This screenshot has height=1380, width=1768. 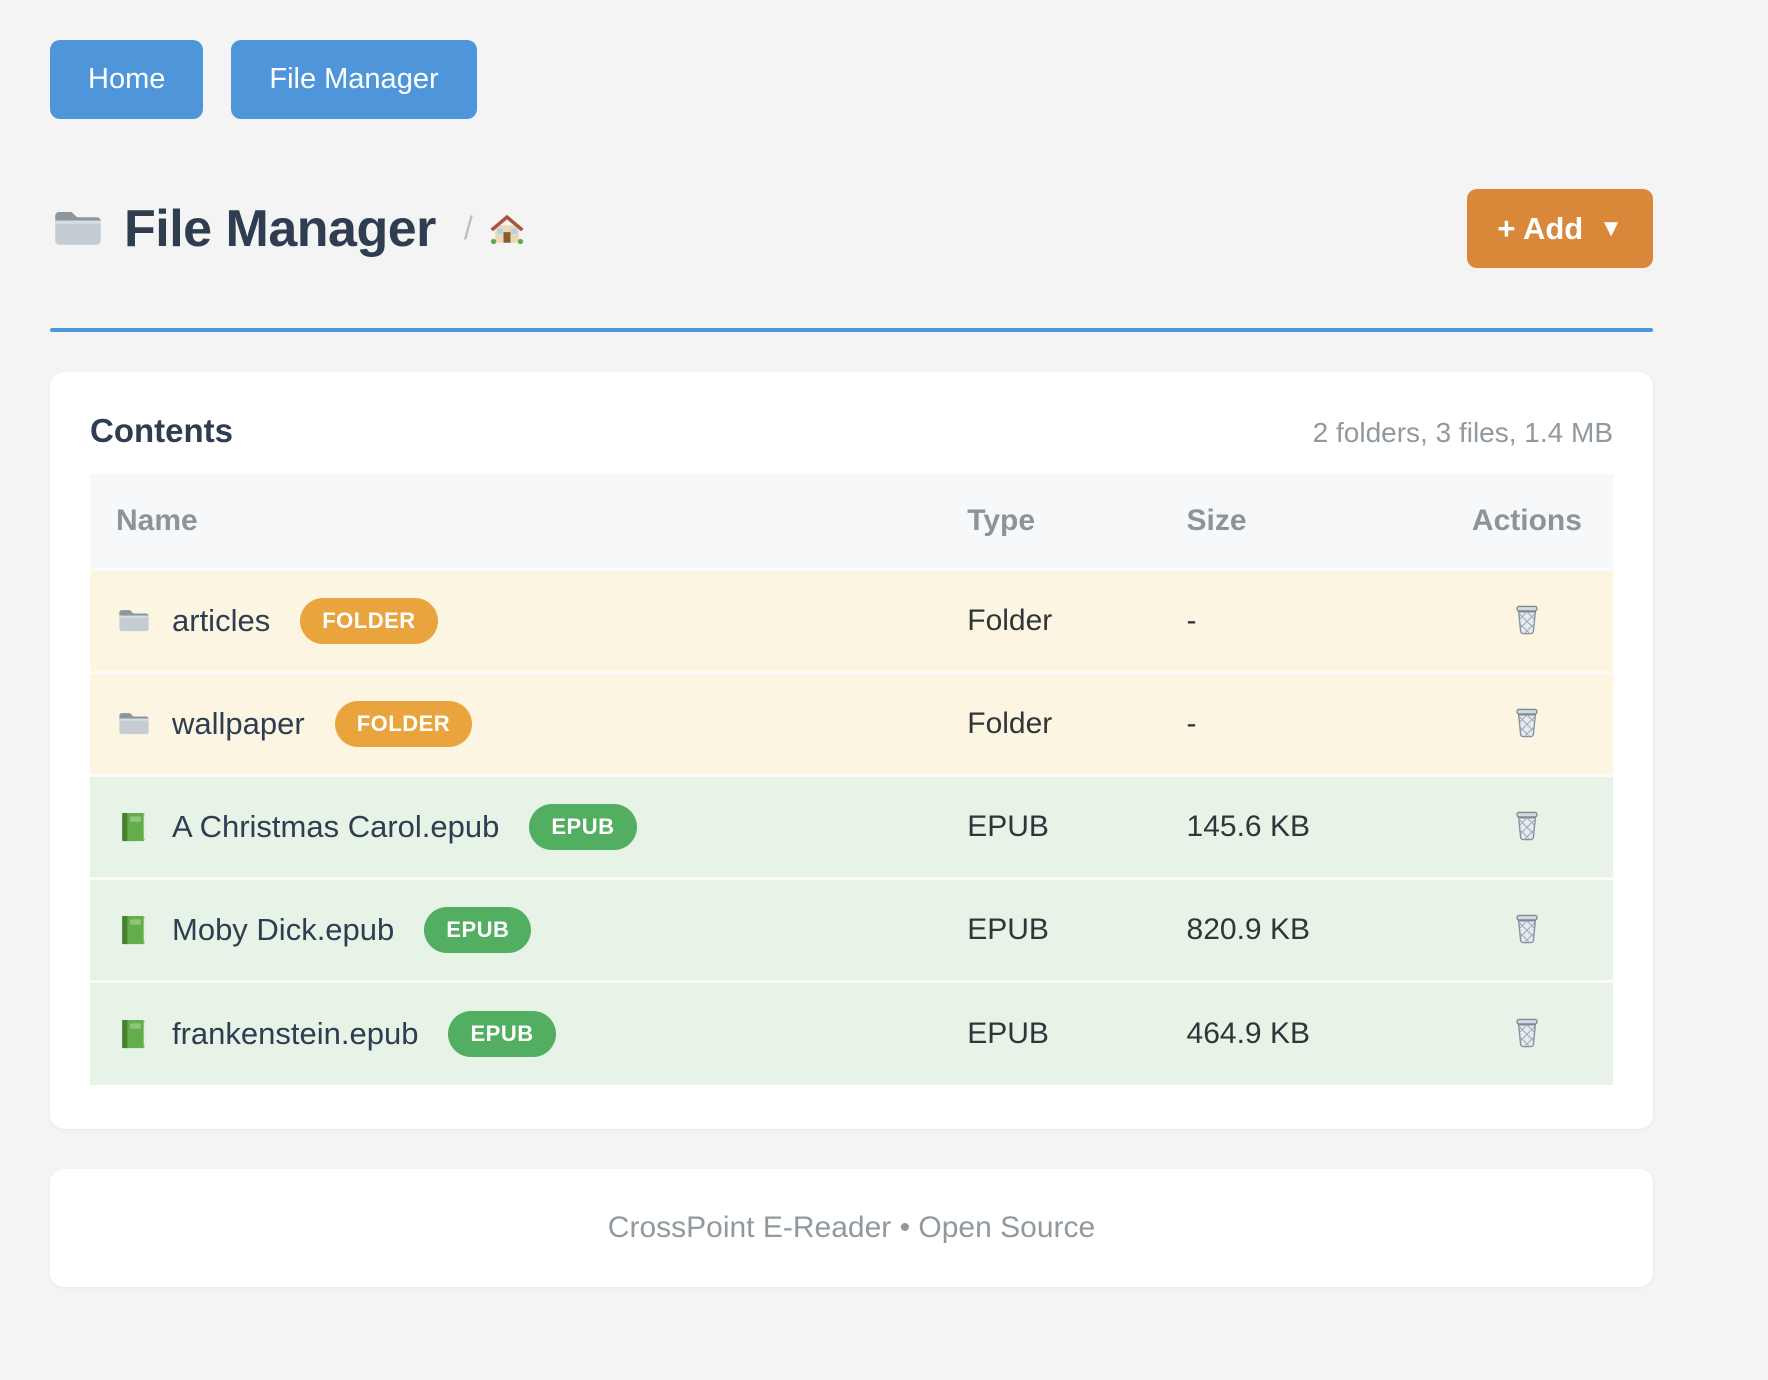 I want to click on file-link: frankenstein.epub EPUB, so click(x=528, y=1033).